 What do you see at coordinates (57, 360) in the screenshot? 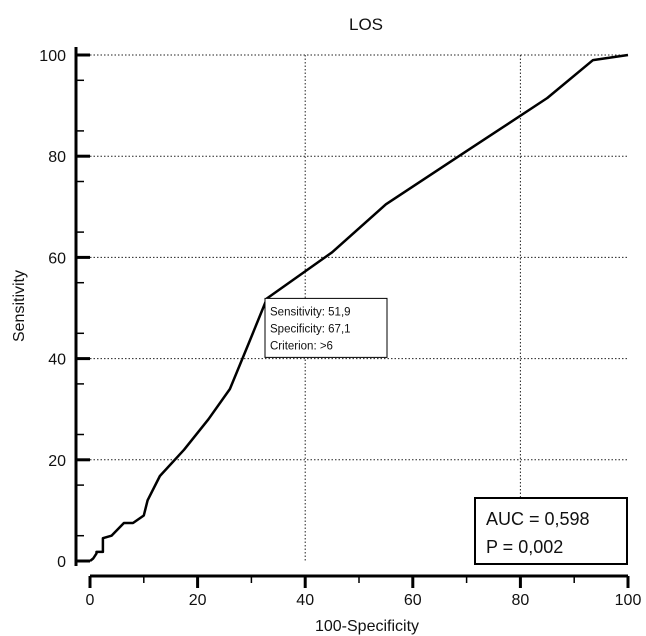
I see `y-tick-label-40: 40` at bounding box center [57, 360].